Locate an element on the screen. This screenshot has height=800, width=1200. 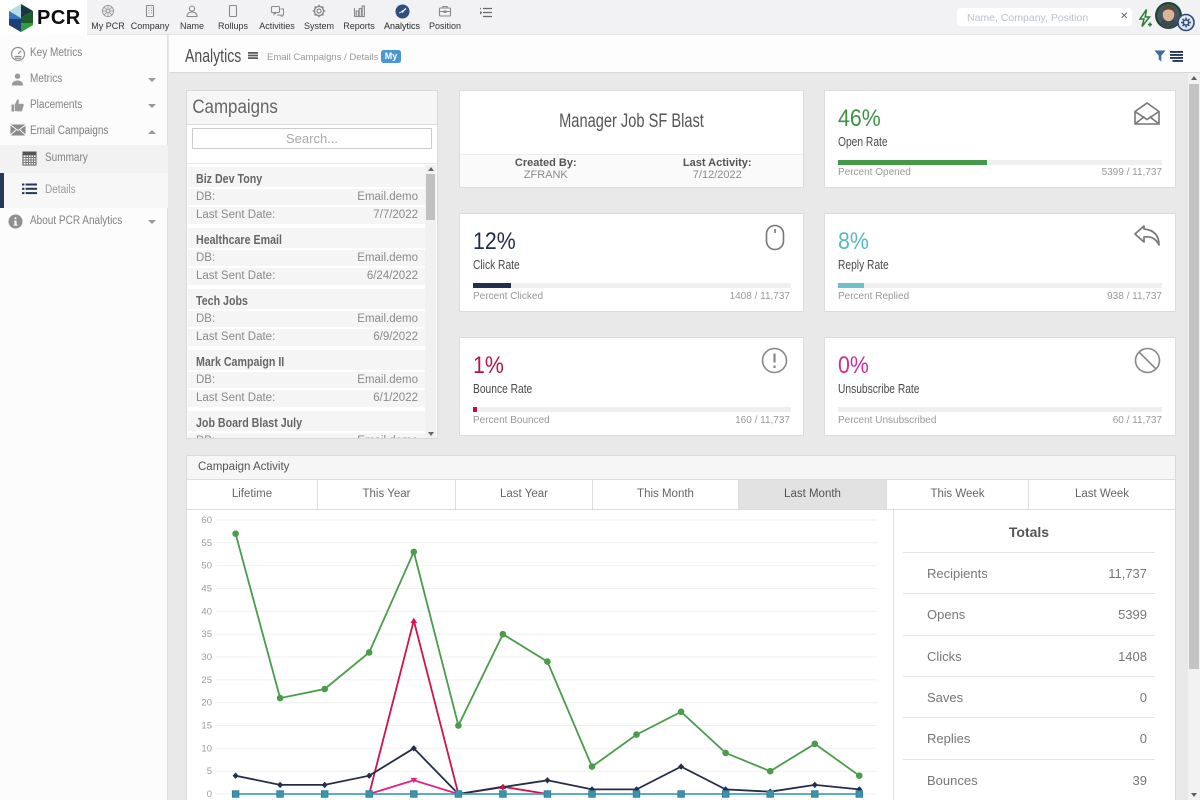
svg-text: 55 is located at coordinates (206, 543).